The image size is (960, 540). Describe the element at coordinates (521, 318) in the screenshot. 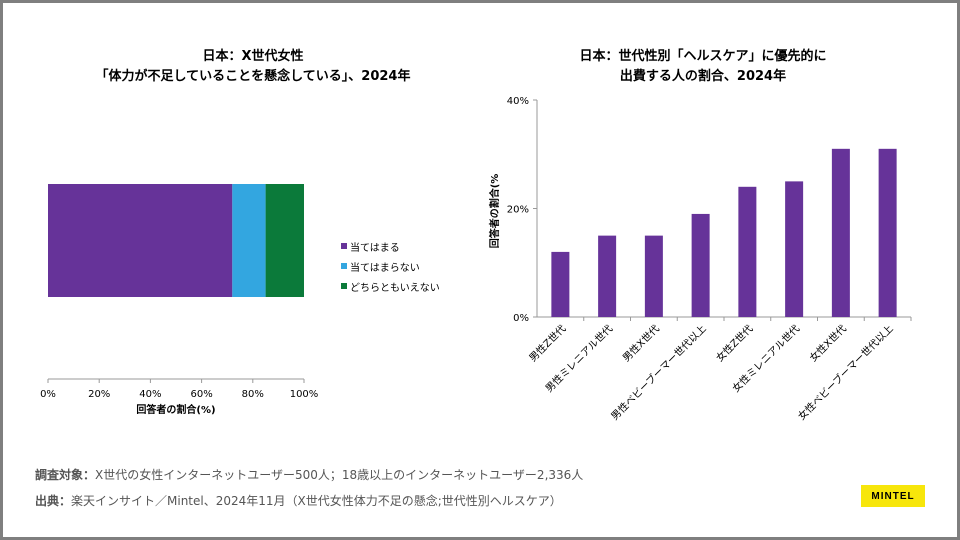

I see `chart2-y-tick-label: 0%` at that location.